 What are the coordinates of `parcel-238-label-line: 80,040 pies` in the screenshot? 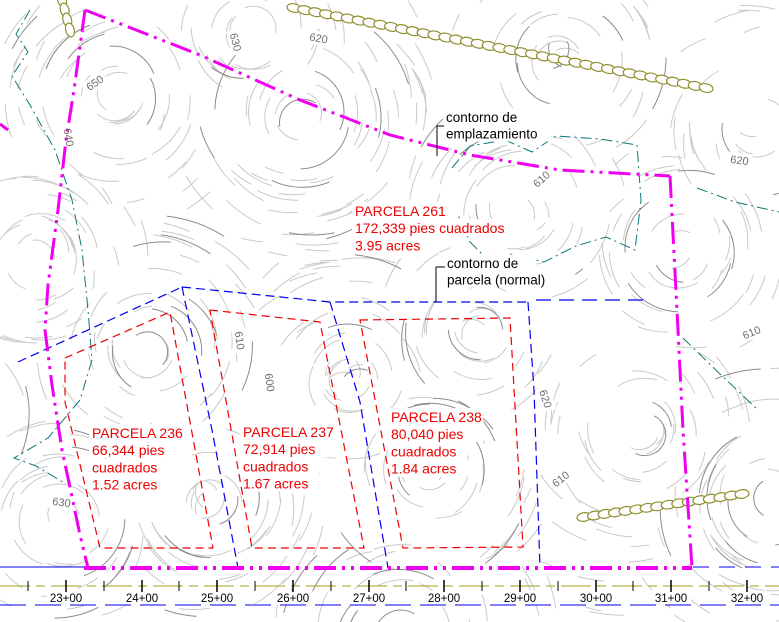 It's located at (427, 434).